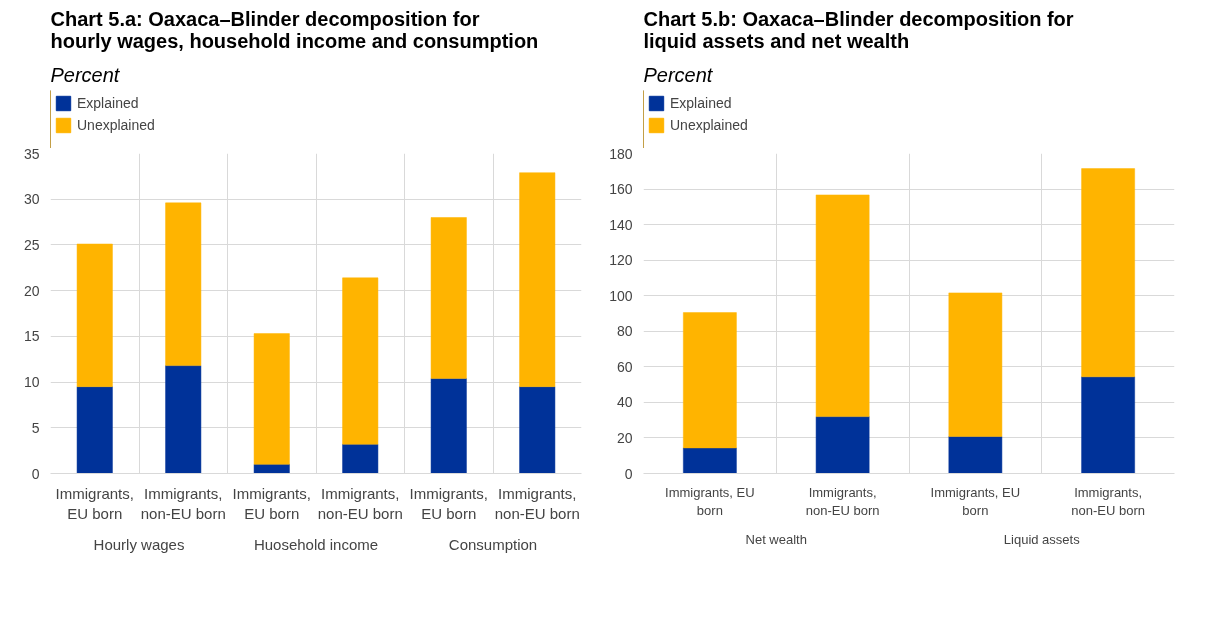 This screenshot has height=621, width=1212. Describe the element at coordinates (316, 544) in the screenshot. I see `text: Huosehold income` at that location.